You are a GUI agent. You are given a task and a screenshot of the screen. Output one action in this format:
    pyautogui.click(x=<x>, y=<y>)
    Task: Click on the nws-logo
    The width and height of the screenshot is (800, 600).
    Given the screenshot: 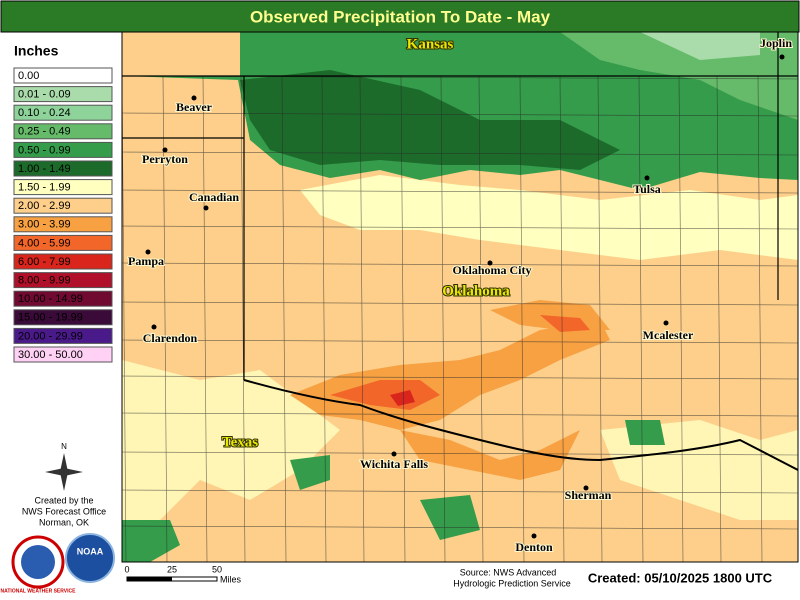 What is the action you would take?
    pyautogui.click(x=38, y=562)
    